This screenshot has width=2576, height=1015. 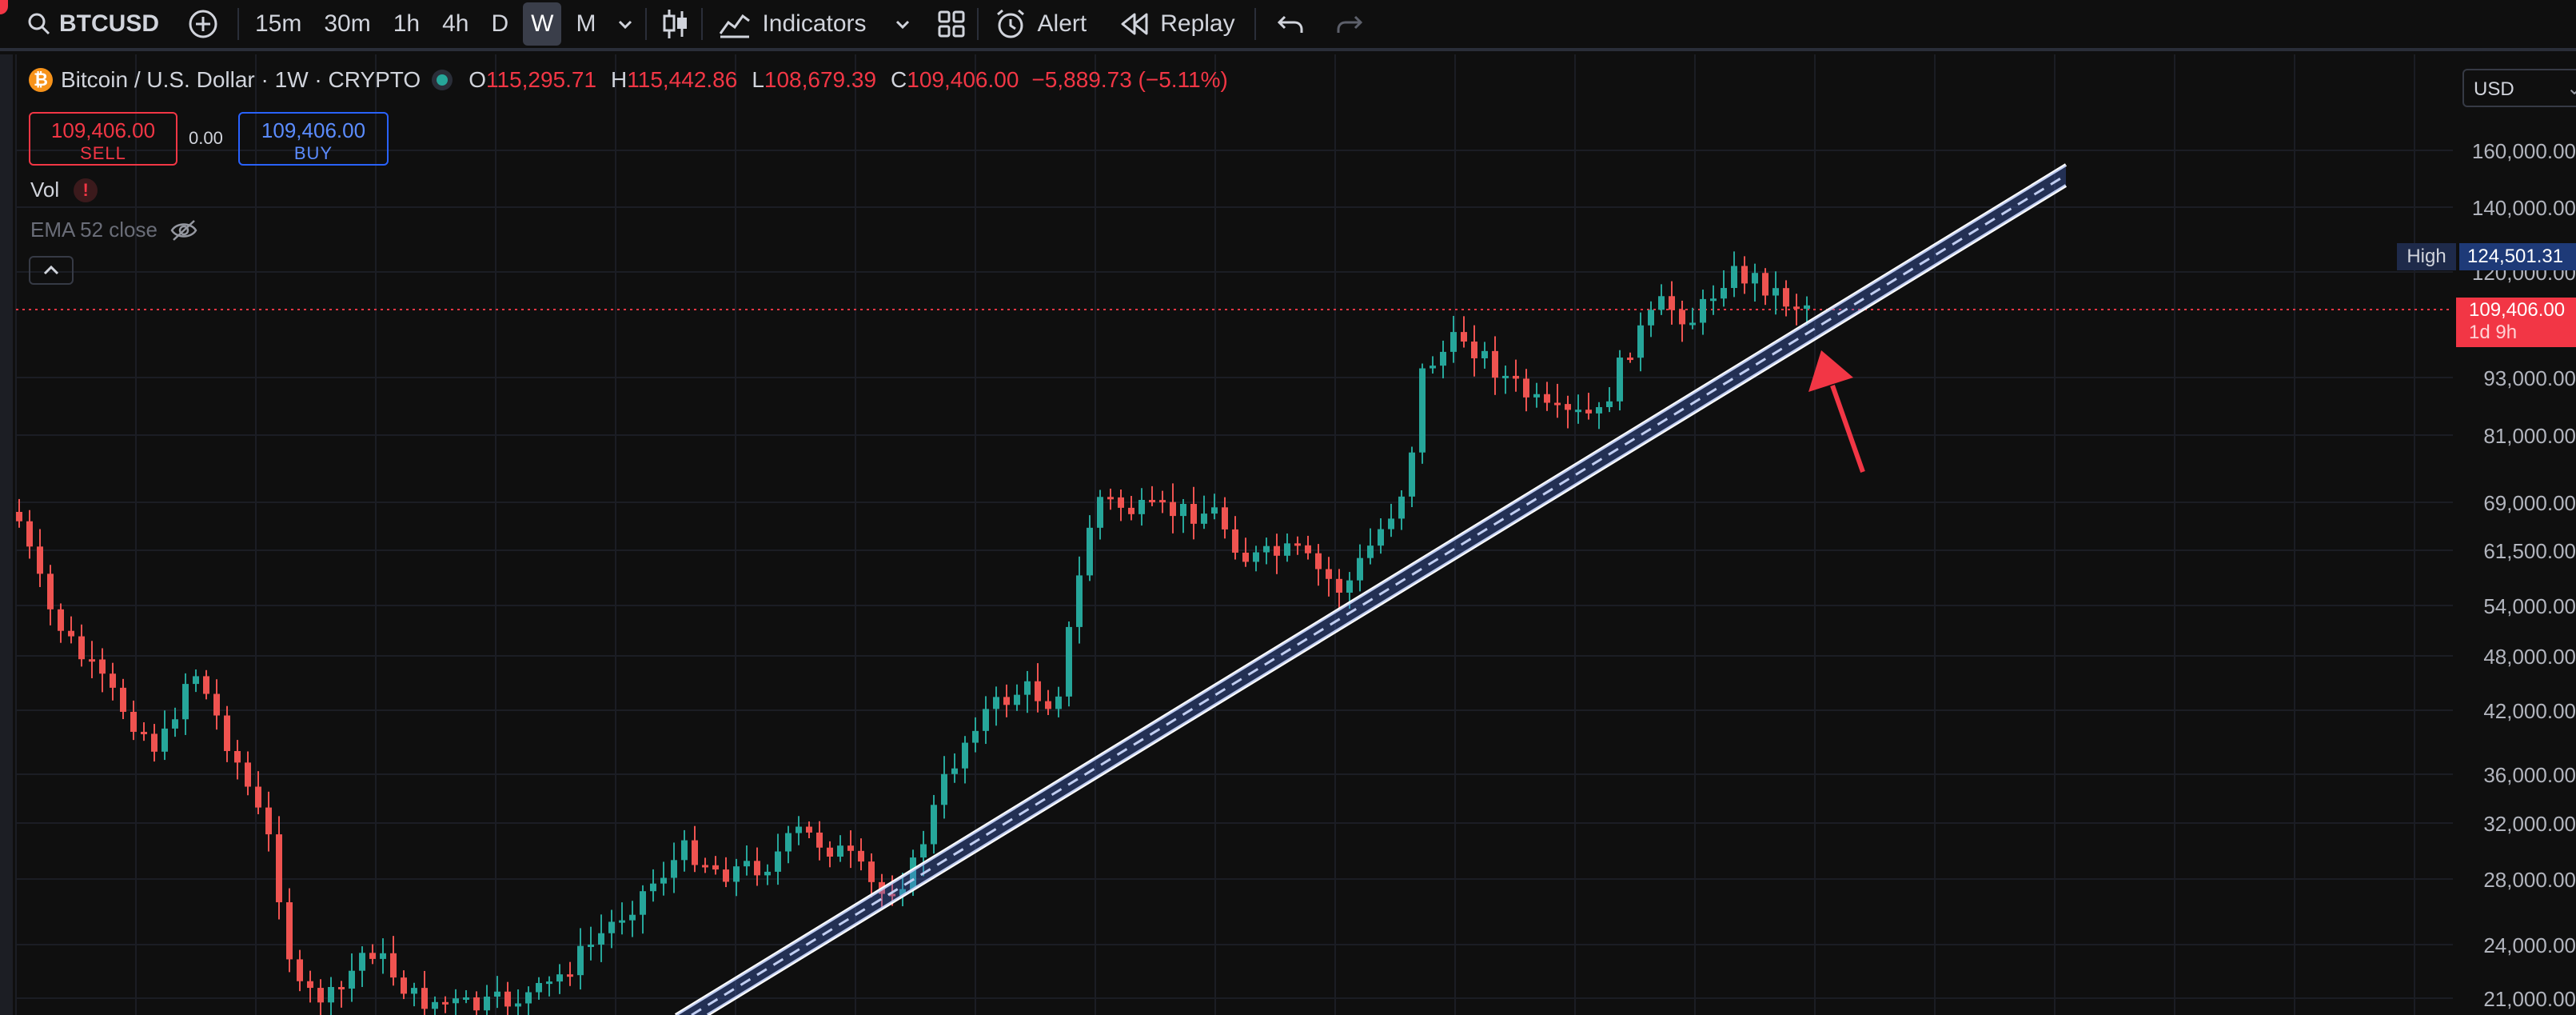 What do you see at coordinates (407, 23) in the screenshot?
I see `interval-1h: 1h` at bounding box center [407, 23].